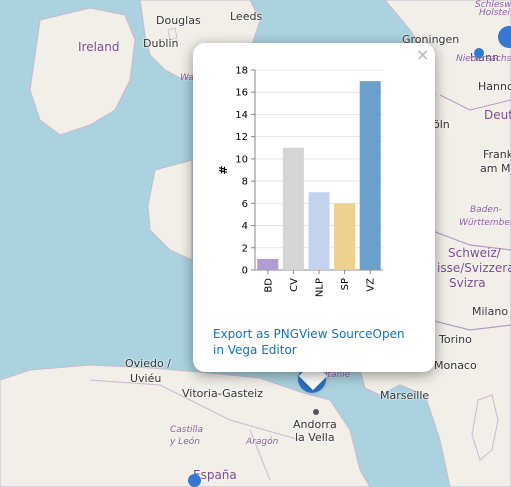  I want to click on map-place-label: Vitoria-Gasteiz, so click(222, 393).